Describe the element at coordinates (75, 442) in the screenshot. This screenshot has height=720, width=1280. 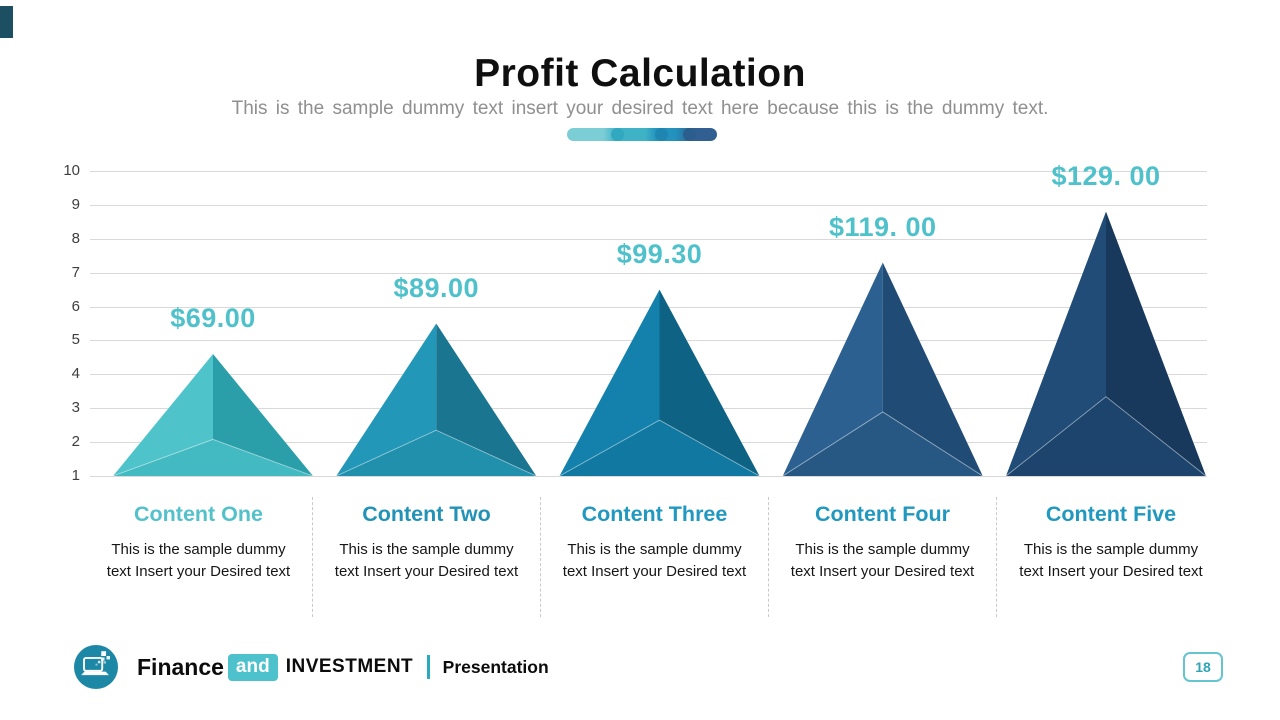
I see `y-axis-label: 2` at that location.